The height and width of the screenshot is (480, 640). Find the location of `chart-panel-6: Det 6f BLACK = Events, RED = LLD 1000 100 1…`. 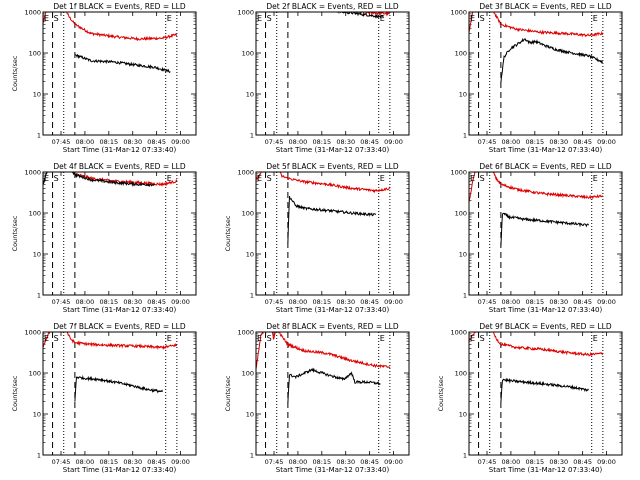

chart-panel-6: Det 6f BLACK = Events, RED = LLD 1000 100 1… is located at coordinates (536, 238).